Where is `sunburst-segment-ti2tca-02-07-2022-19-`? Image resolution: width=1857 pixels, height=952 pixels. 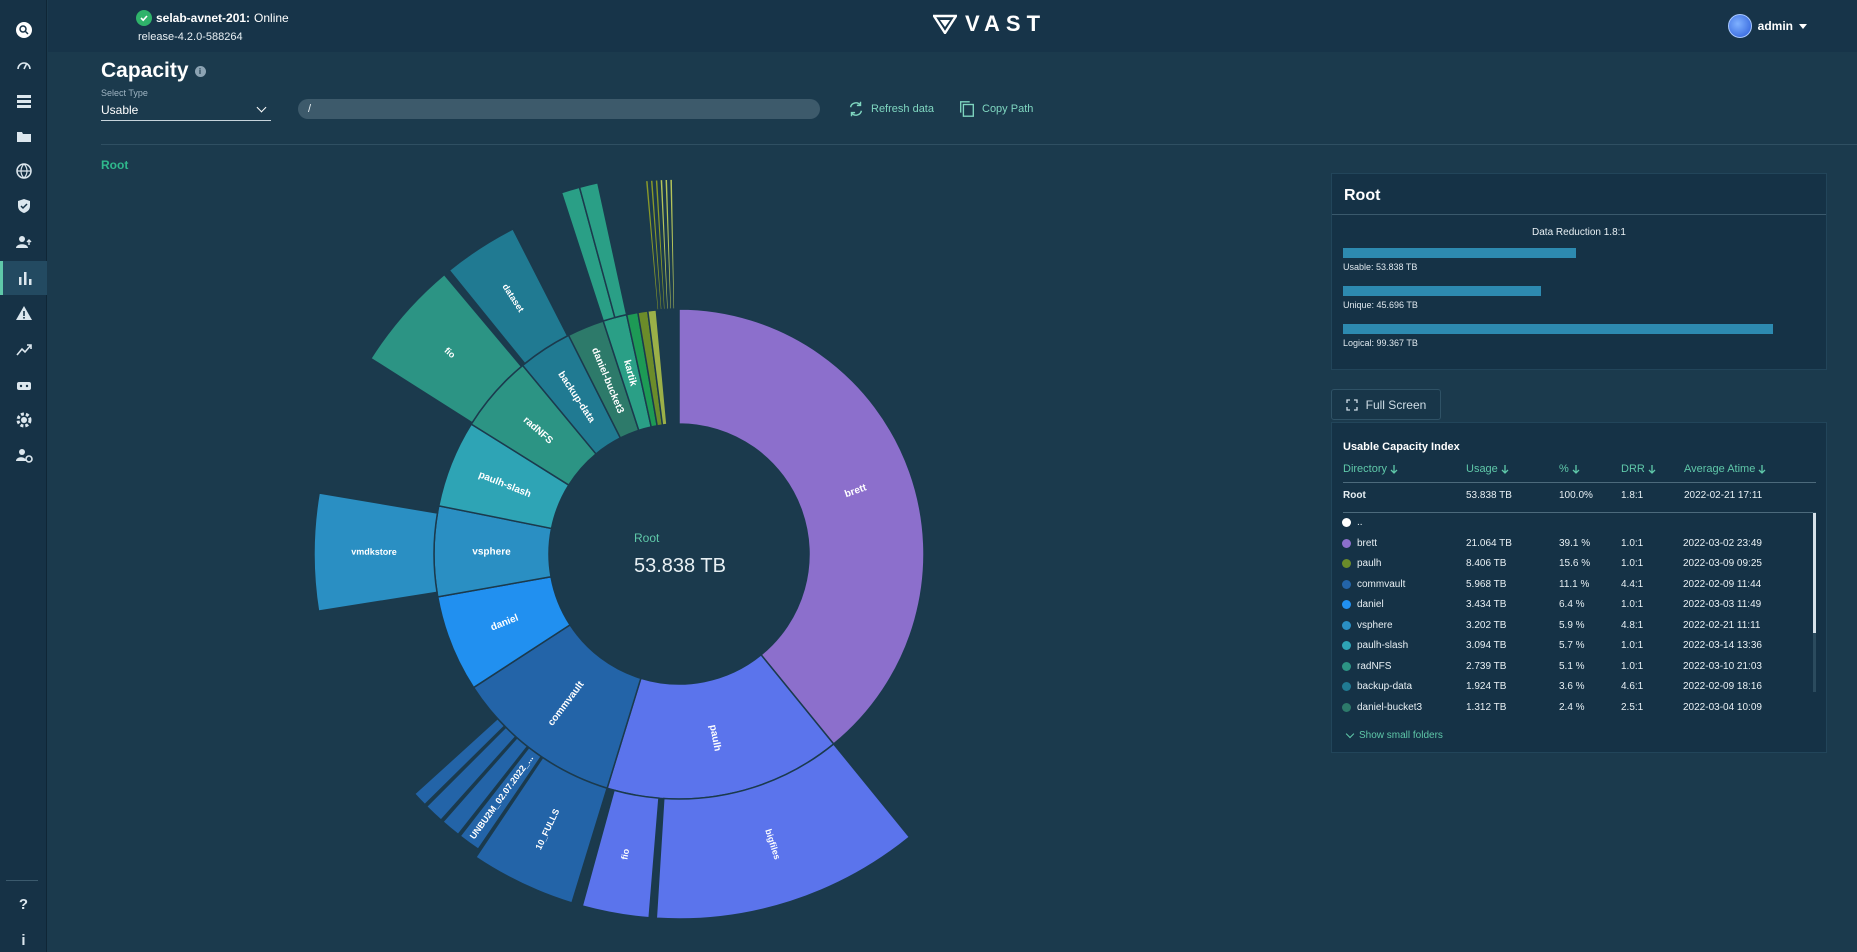
sunburst-segment-ti2tca-02-07-2022-19- is located at coordinates (471, 774).